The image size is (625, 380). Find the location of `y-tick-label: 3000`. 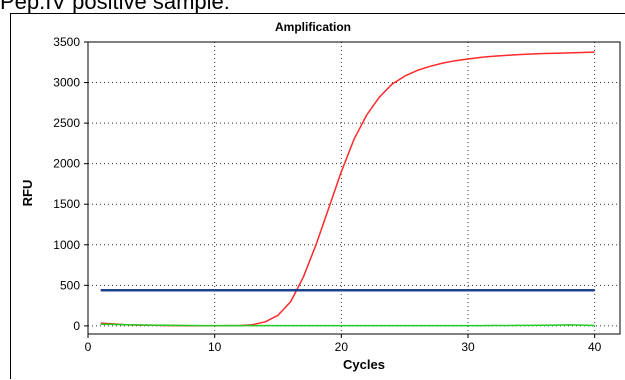

y-tick-label: 3000 is located at coordinates (66, 83).